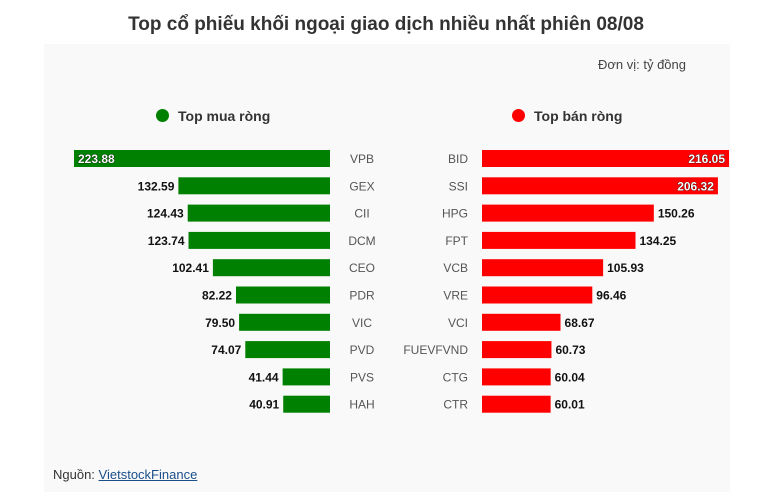 The width and height of the screenshot is (772, 502). What do you see at coordinates (625, 268) in the screenshot?
I see `sell-value-label: 105.93` at bounding box center [625, 268].